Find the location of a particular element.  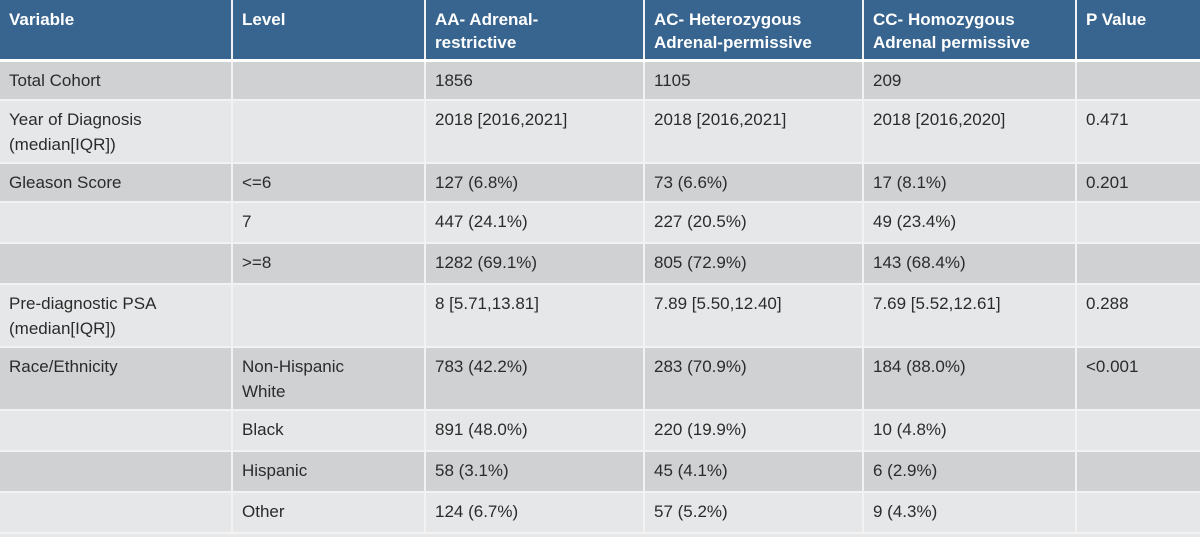

cell-ac-heterozygous: 7.89 [5.50,12.40] is located at coordinates (754, 315).